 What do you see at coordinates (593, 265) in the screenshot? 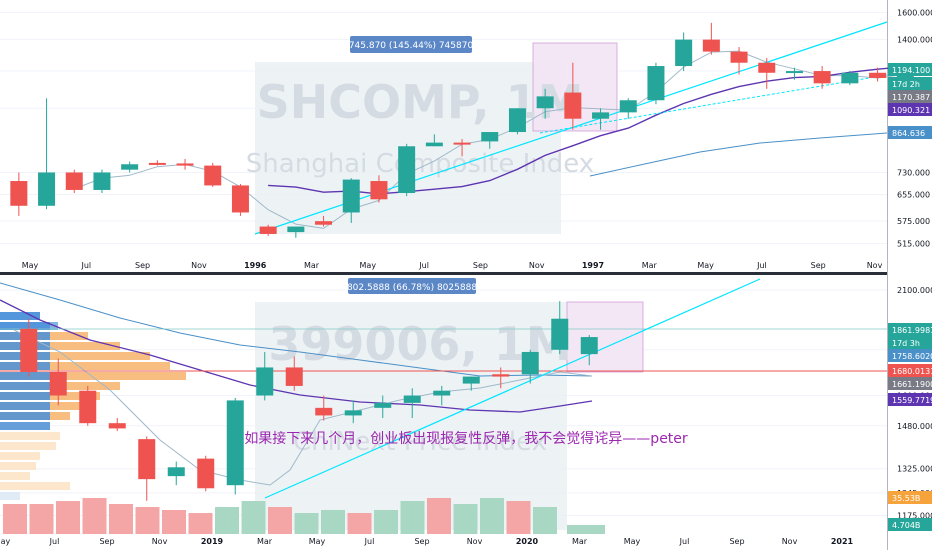
I see `x-tick-label: 1997` at bounding box center [593, 265].